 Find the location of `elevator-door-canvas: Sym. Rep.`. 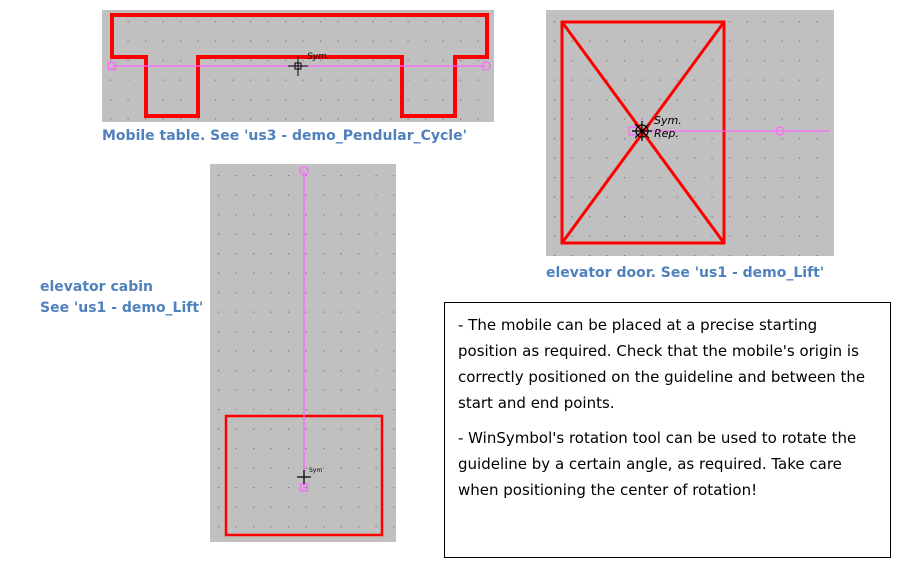

elevator-door-canvas: Sym. Rep. is located at coordinates (690, 133).